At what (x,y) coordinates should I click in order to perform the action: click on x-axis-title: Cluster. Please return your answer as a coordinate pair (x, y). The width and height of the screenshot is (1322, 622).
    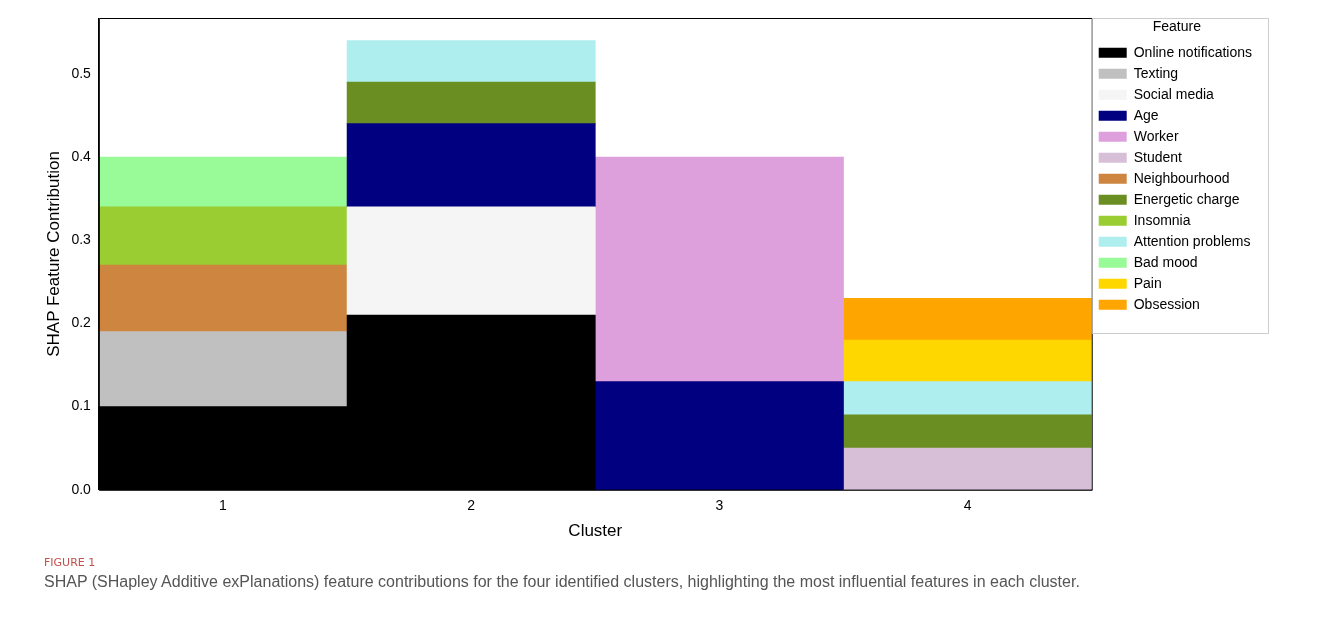
    Looking at the image, I should click on (595, 531).